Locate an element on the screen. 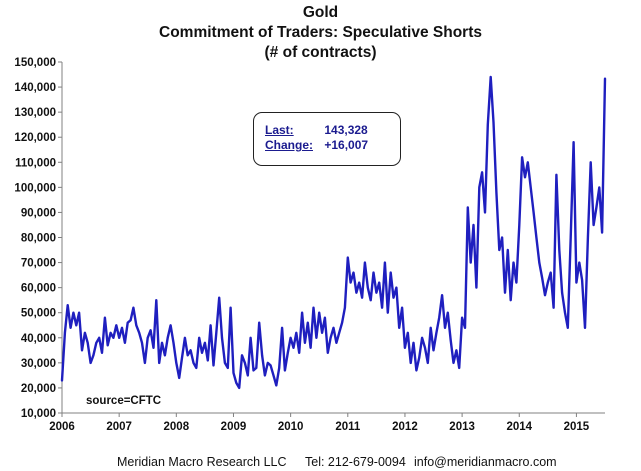  x-tick-label: 2008 is located at coordinates (177, 427).